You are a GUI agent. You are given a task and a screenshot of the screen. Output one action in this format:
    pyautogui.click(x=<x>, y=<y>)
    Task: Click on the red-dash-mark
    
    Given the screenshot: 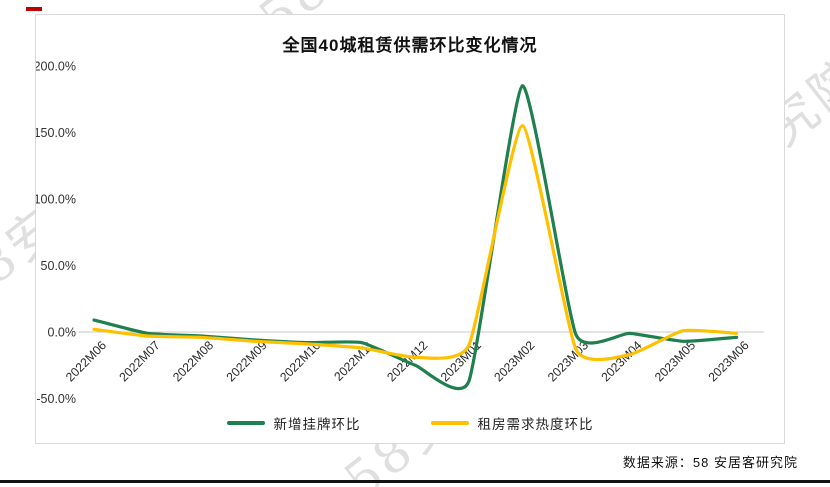 What is the action you would take?
    pyautogui.click(x=34, y=9)
    